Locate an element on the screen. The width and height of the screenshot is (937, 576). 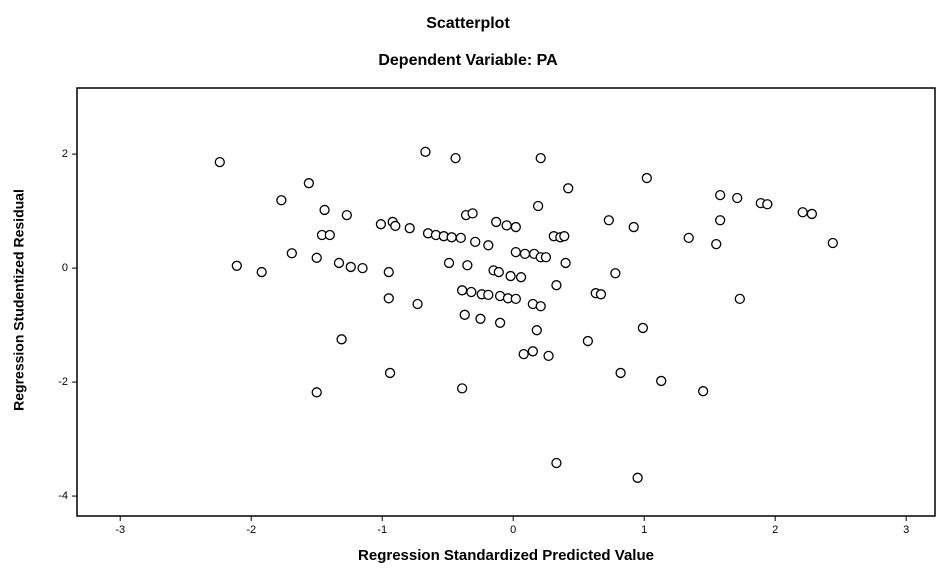
y-tick-label: -4 is located at coordinates (63, 496).